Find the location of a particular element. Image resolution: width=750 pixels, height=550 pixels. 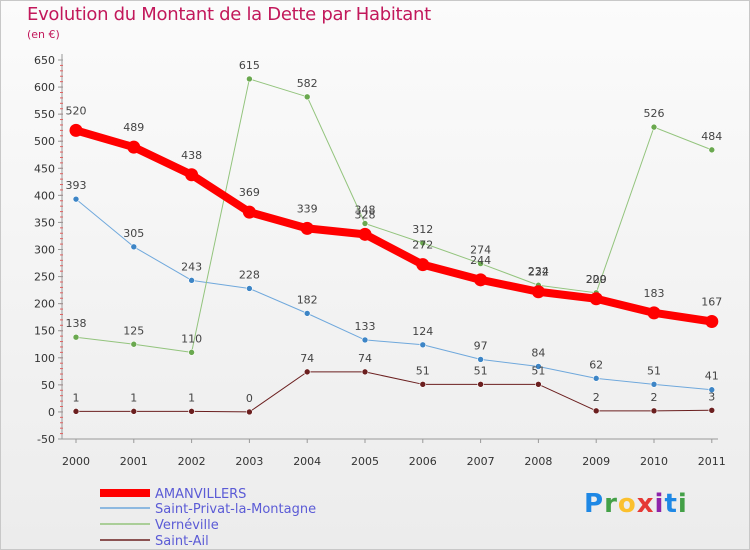

data-label-saint-privat-la-montagne: 133 is located at coordinates (365, 326).